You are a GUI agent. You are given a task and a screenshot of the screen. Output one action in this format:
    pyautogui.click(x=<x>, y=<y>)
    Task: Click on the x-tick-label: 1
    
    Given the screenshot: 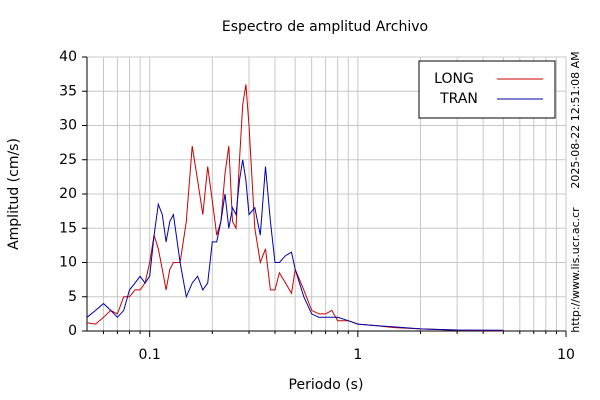 What is the action you would take?
    pyautogui.click(x=357, y=355)
    